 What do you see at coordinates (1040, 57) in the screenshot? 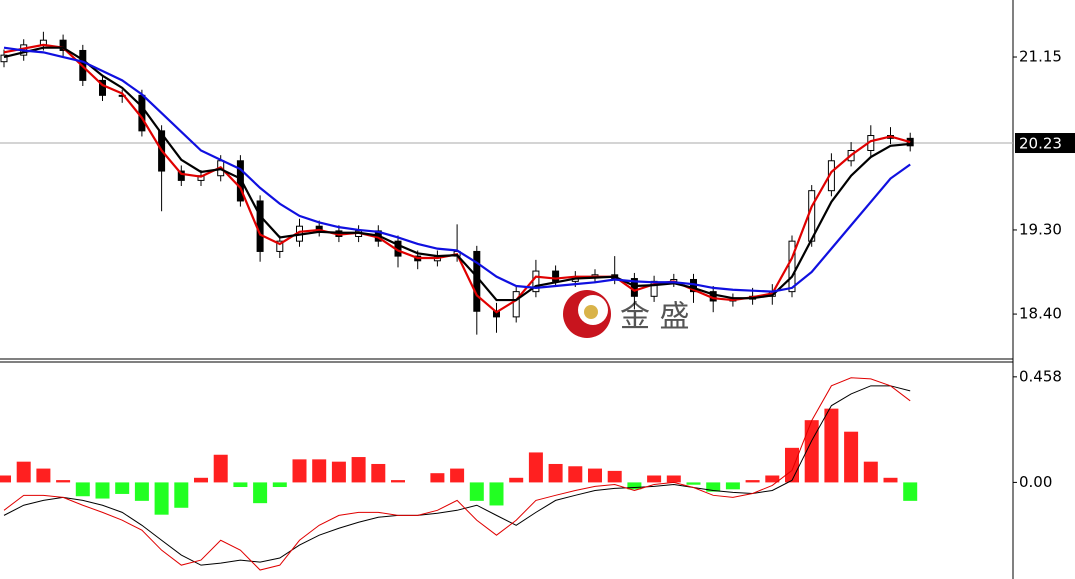
I see `y-tick-label: 21.15` at bounding box center [1040, 57].